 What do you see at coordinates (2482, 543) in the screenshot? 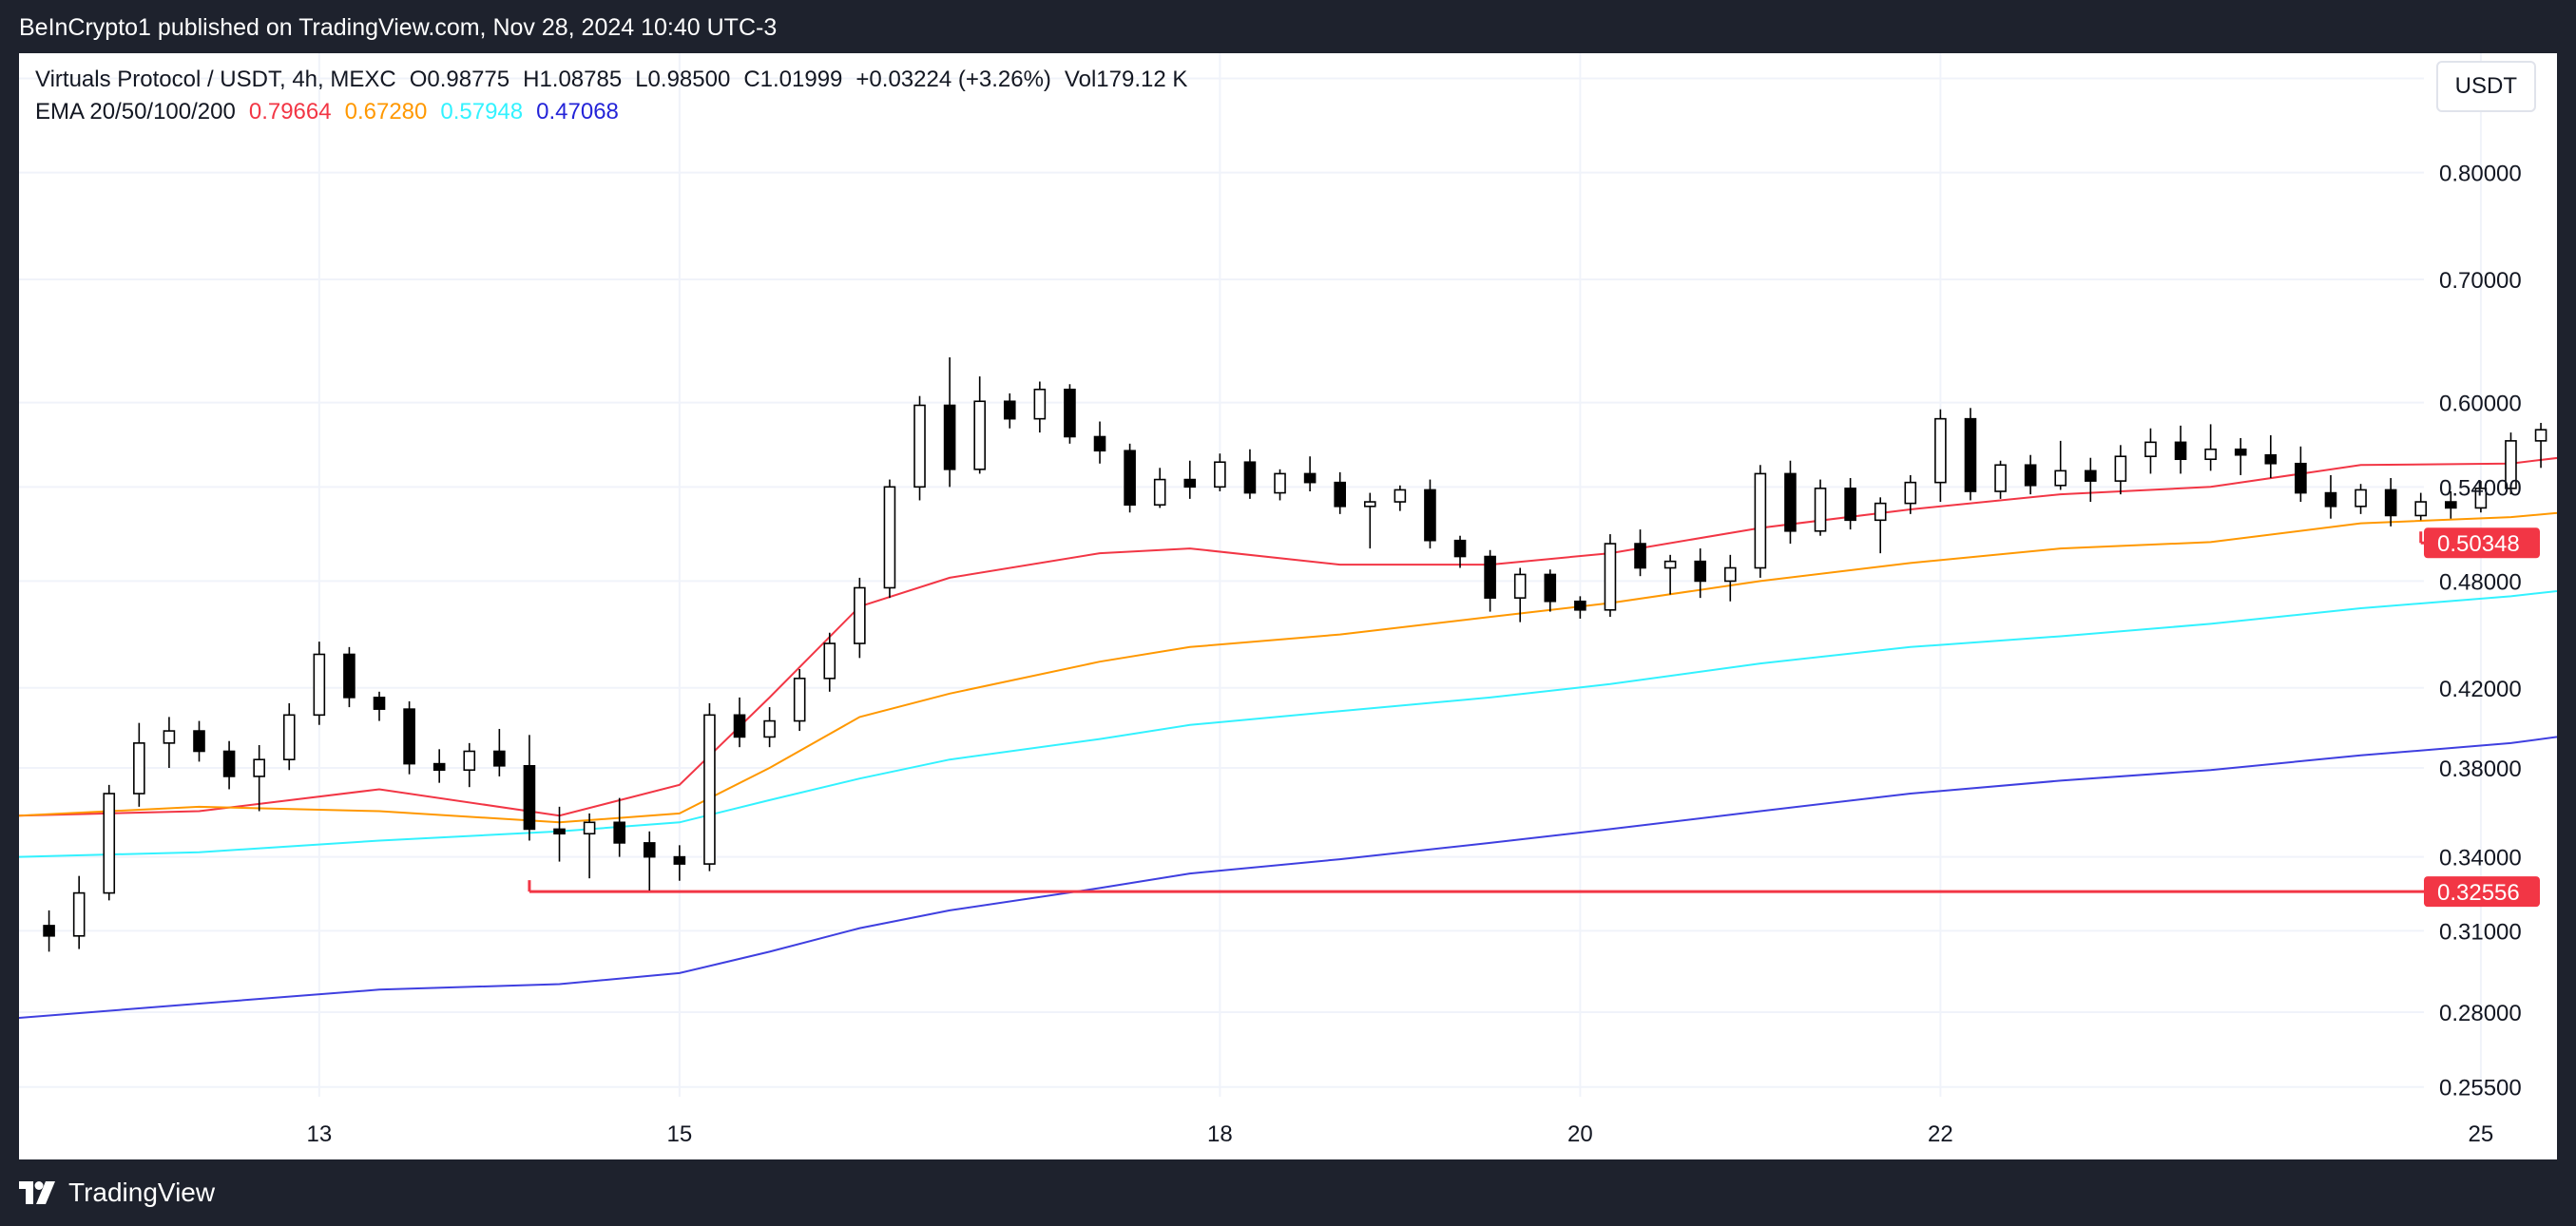
I see `horizontal-line-price-tag` at bounding box center [2482, 543].